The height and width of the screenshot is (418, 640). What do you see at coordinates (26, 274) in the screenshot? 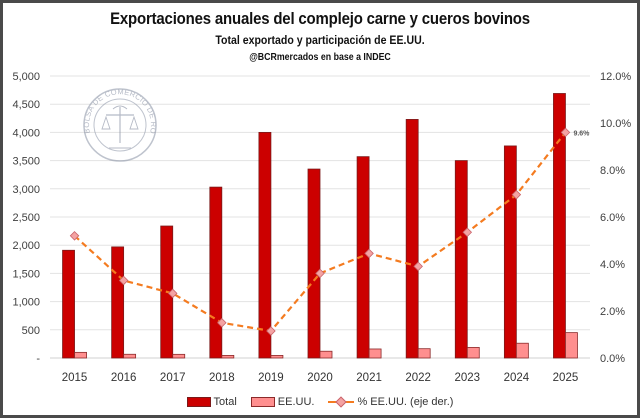
I see `left-axis-tick-label: 1,500` at bounding box center [26, 274].